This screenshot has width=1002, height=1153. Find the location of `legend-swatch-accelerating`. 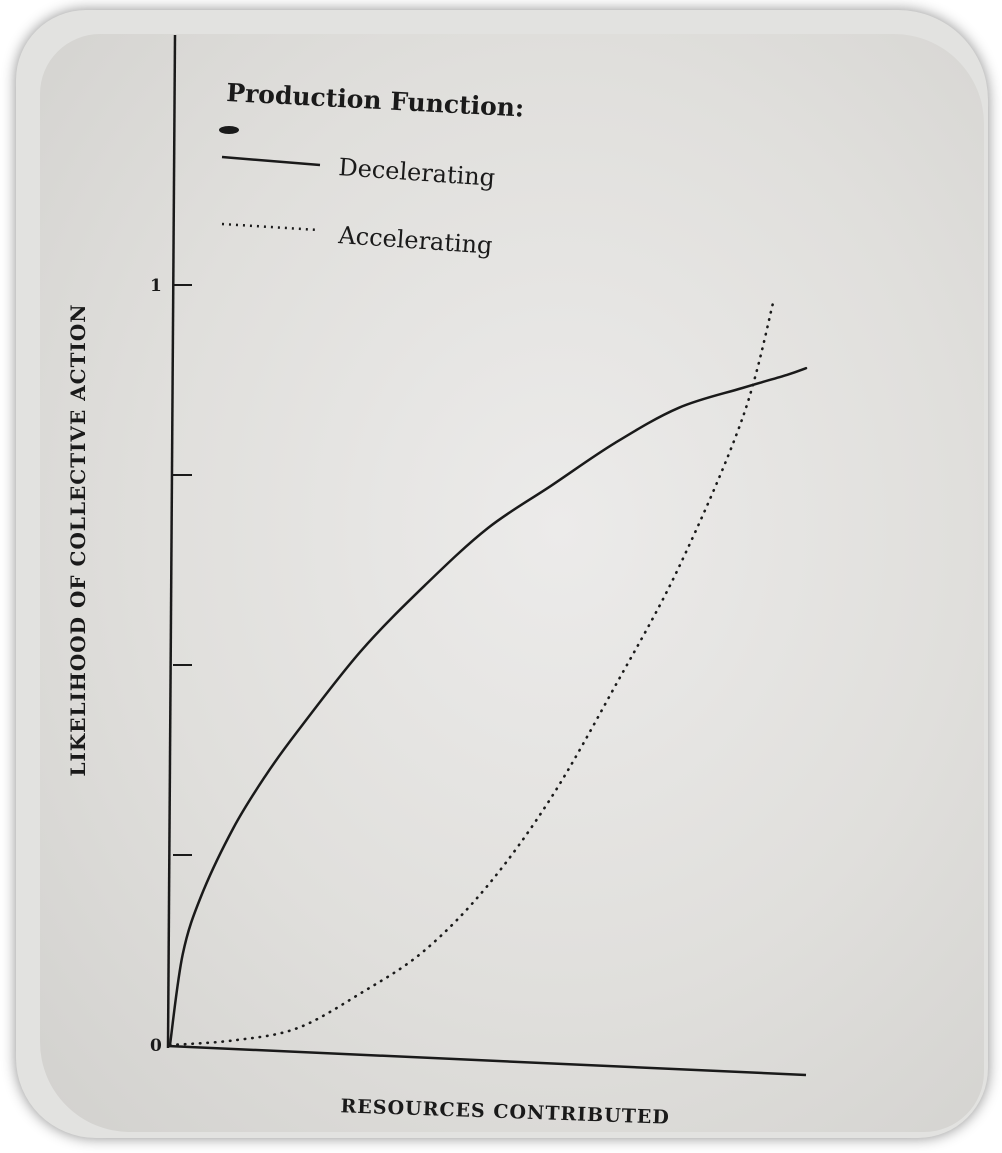

legend-swatch-accelerating is located at coordinates (270, 227).